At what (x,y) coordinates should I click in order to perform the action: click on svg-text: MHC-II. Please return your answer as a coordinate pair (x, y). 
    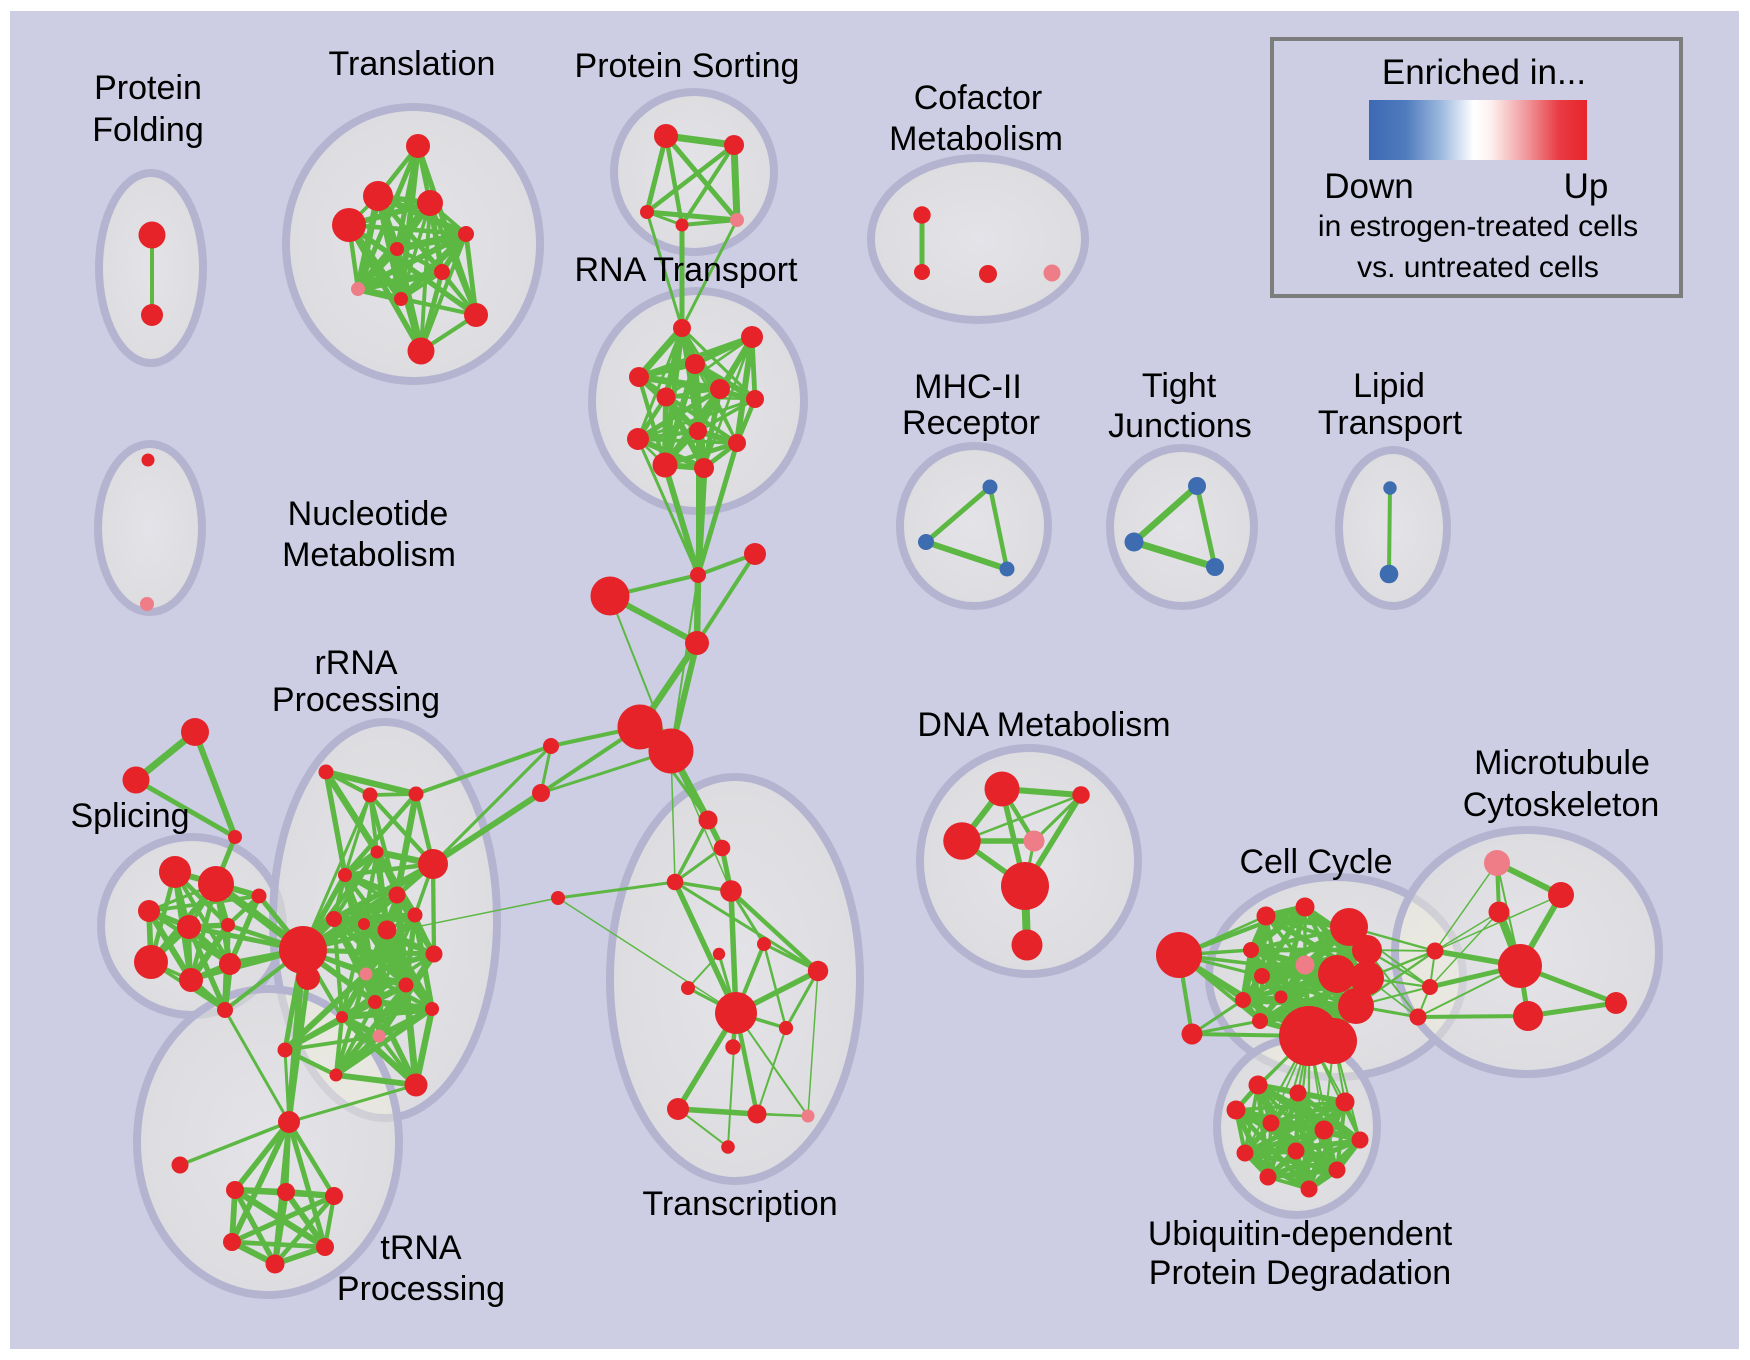
    Looking at the image, I should click on (968, 387).